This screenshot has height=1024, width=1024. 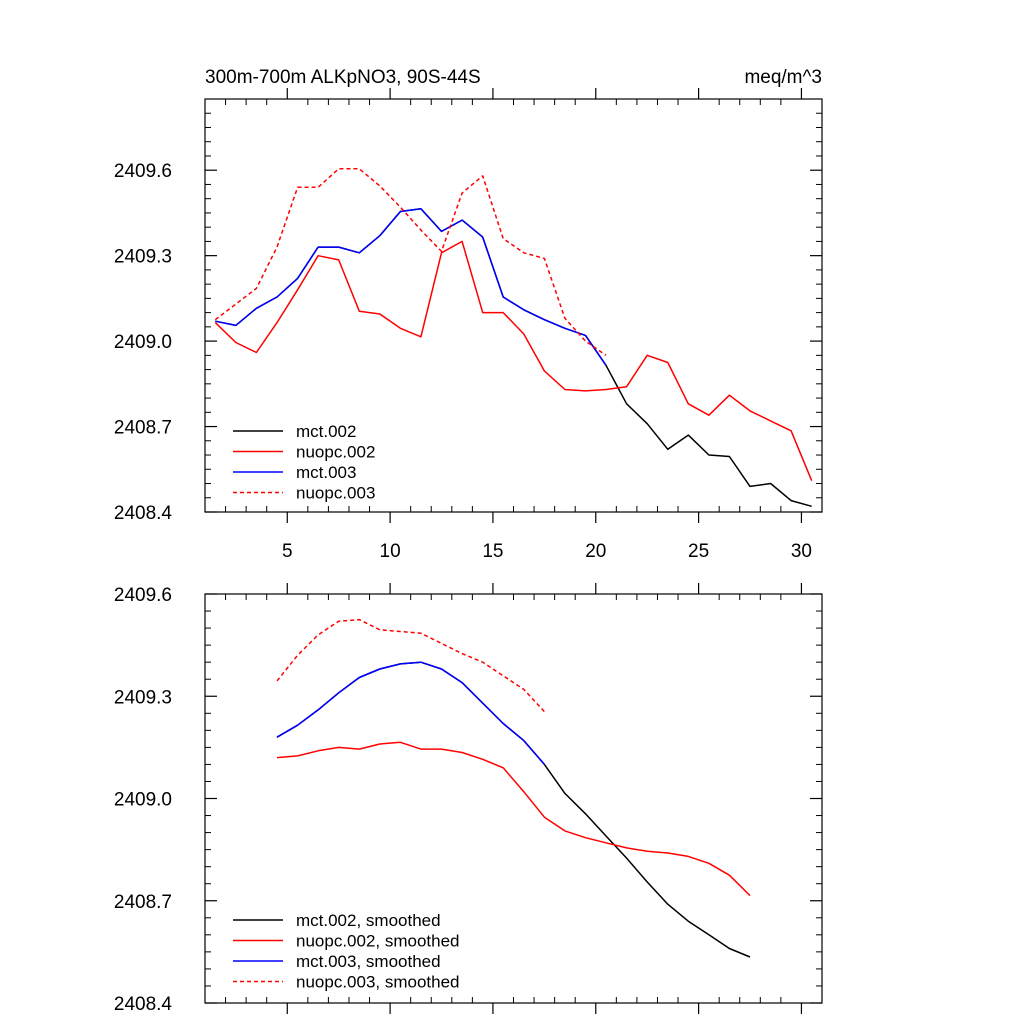 I want to click on top-panel-units: meq/m^3, so click(x=783, y=77).